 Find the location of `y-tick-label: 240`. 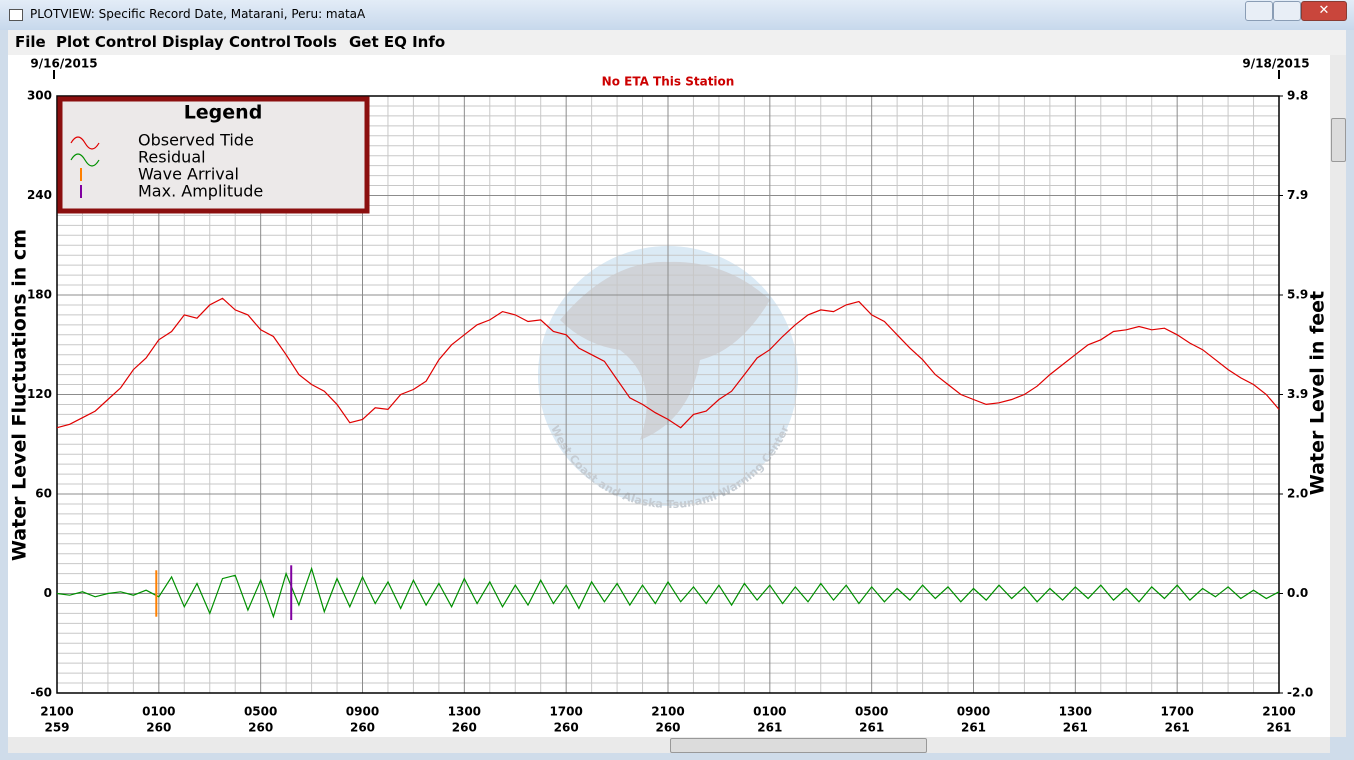

y-tick-label: 240 is located at coordinates (39, 195).